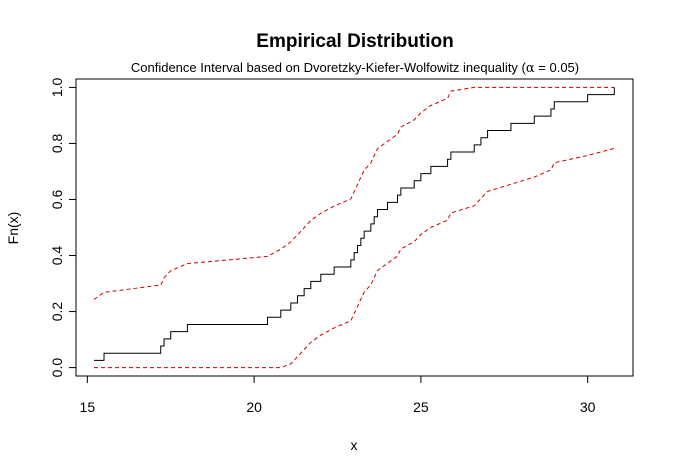 This screenshot has width=673, height=474. Describe the element at coordinates (57, 200) in the screenshot. I see `y-tick-label: 0.6` at that location.